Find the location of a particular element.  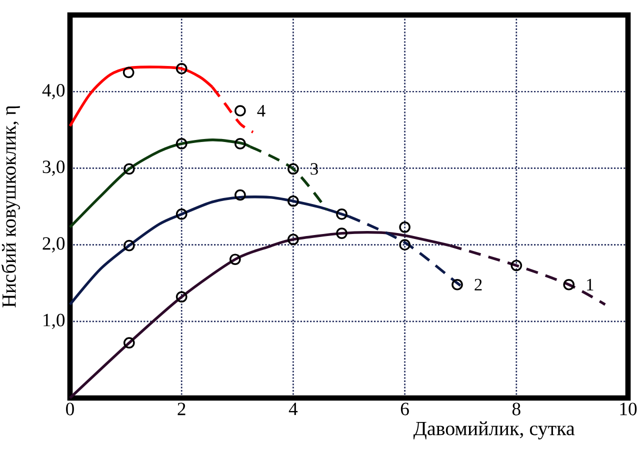

x-tick-label: 6 is located at coordinates (404, 409).